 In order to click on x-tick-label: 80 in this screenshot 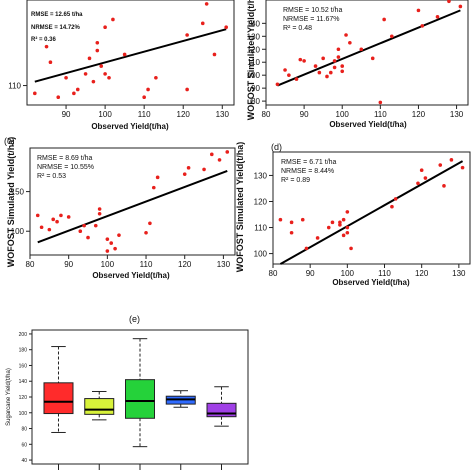, I will do `click(266, 114)`.